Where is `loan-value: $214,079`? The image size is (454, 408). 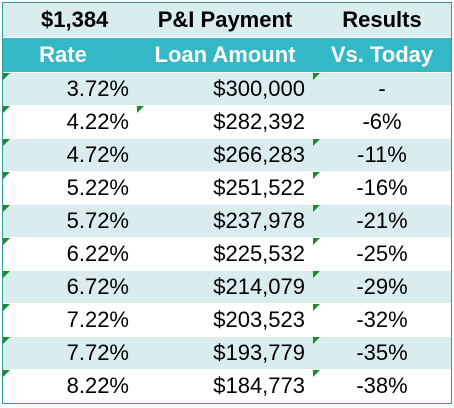
loan-value: $214,079 is located at coordinates (259, 286).